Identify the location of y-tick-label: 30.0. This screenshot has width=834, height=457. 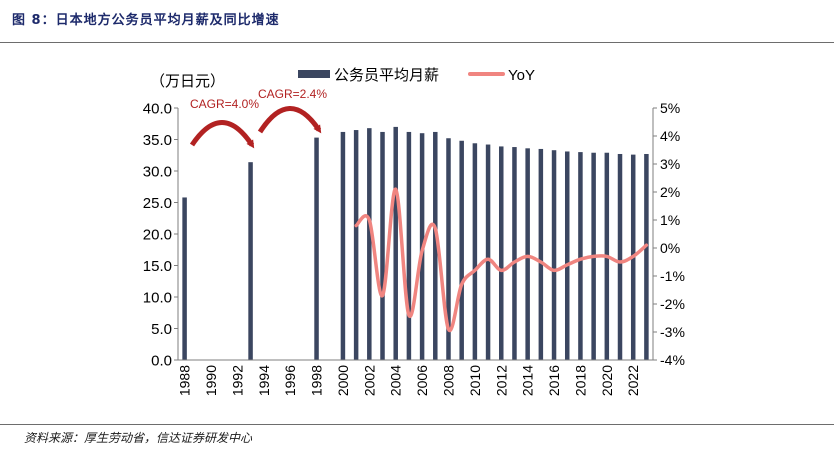
(157, 172).